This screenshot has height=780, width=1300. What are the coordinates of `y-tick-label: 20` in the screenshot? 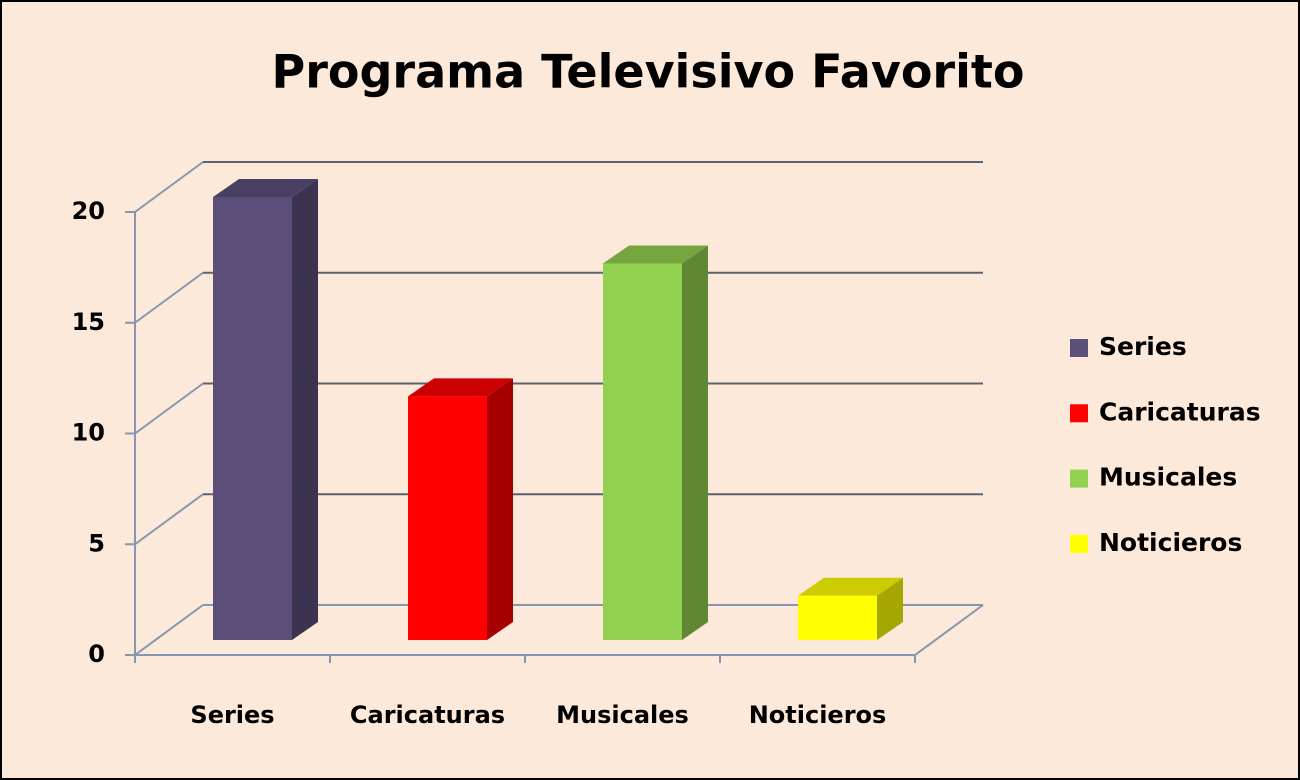 It's located at (88, 211).